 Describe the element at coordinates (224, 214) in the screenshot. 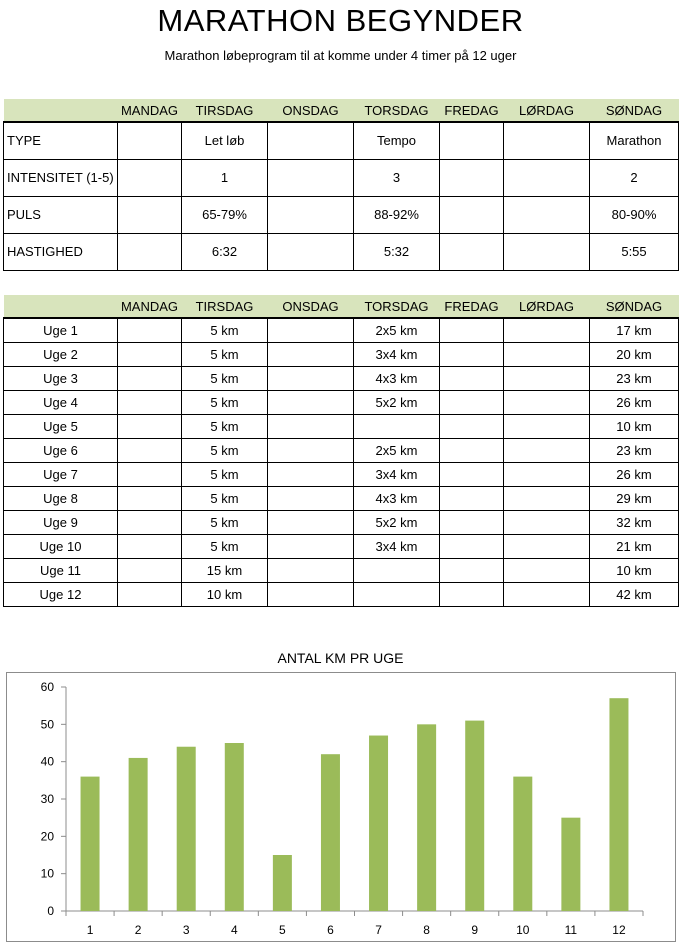

I see `table-cell: 65-79%` at that location.